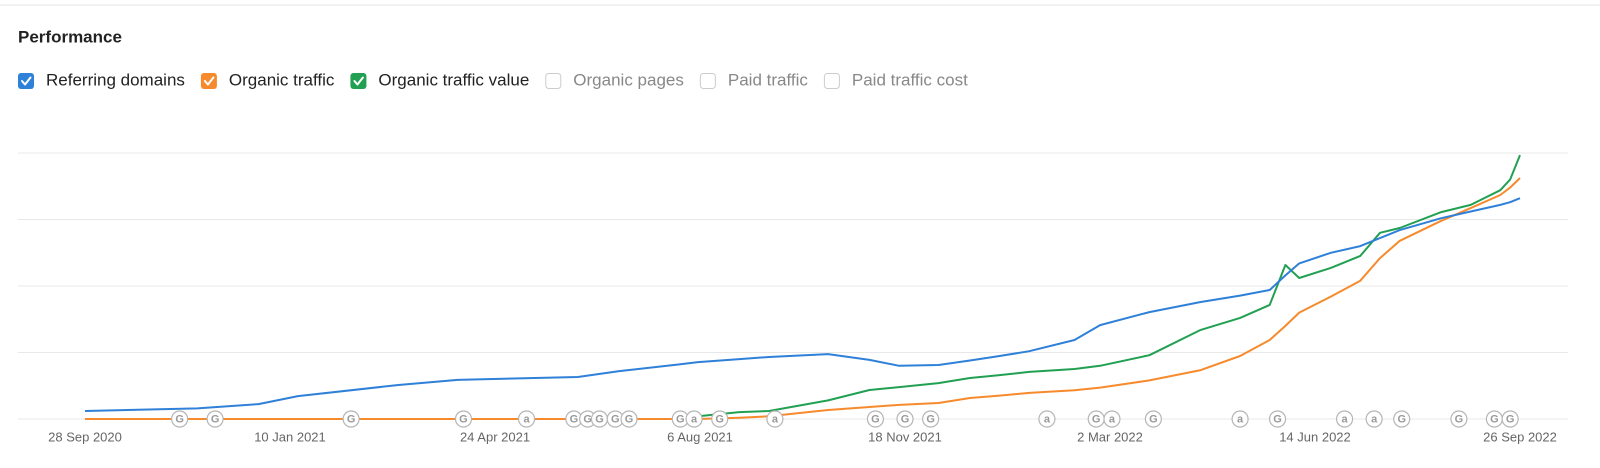 The height and width of the screenshot is (468, 1600). I want to click on legend-label: Paid traffic cost, so click(910, 79).